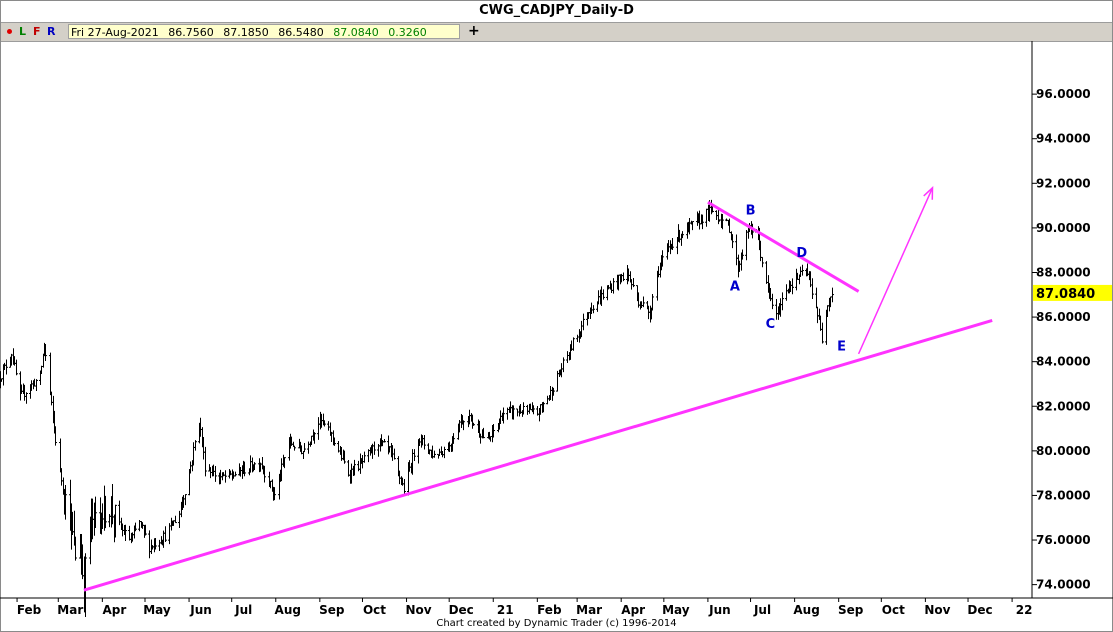  I want to click on ohlc-high: 87.1850, so click(246, 32).